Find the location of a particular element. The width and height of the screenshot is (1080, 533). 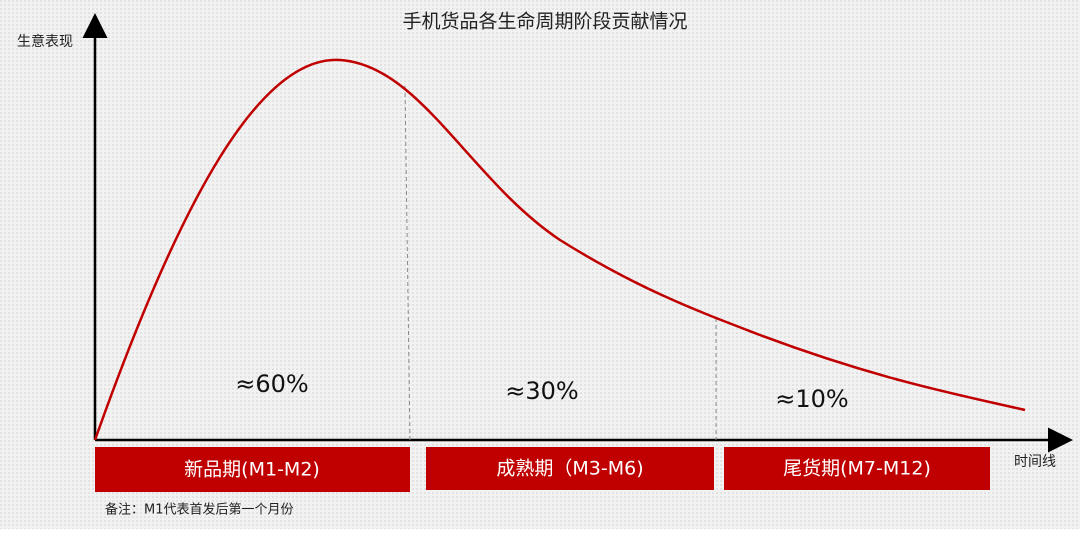

share: ≈30% is located at coordinates (541, 391).